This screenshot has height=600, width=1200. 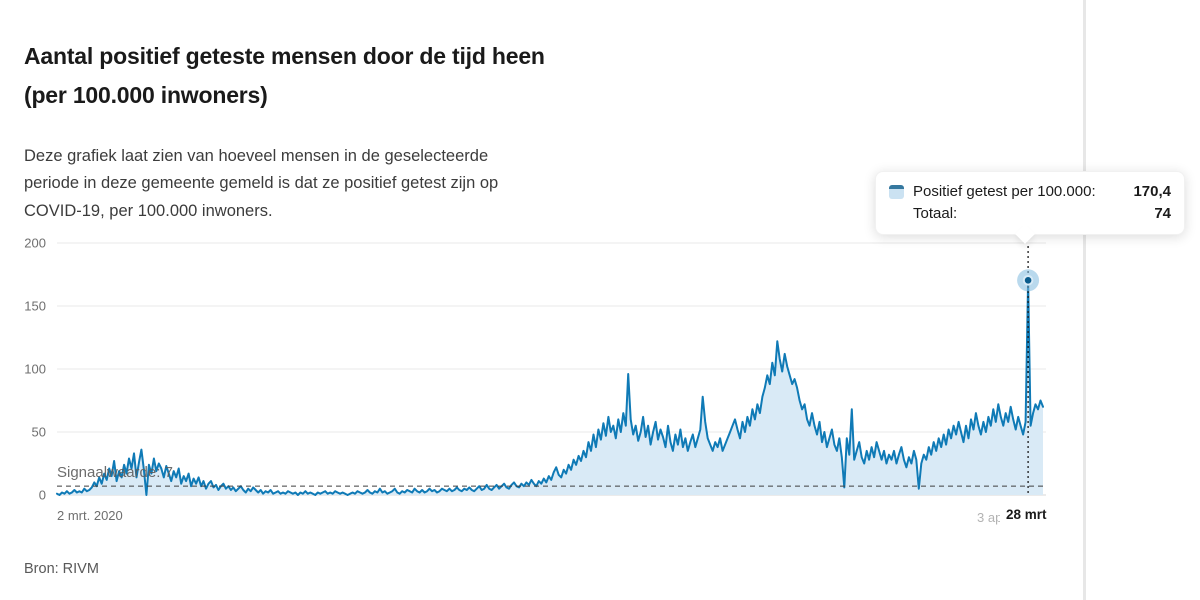 What do you see at coordinates (1028, 280) in the screenshot?
I see `hover-marker-dot` at bounding box center [1028, 280].